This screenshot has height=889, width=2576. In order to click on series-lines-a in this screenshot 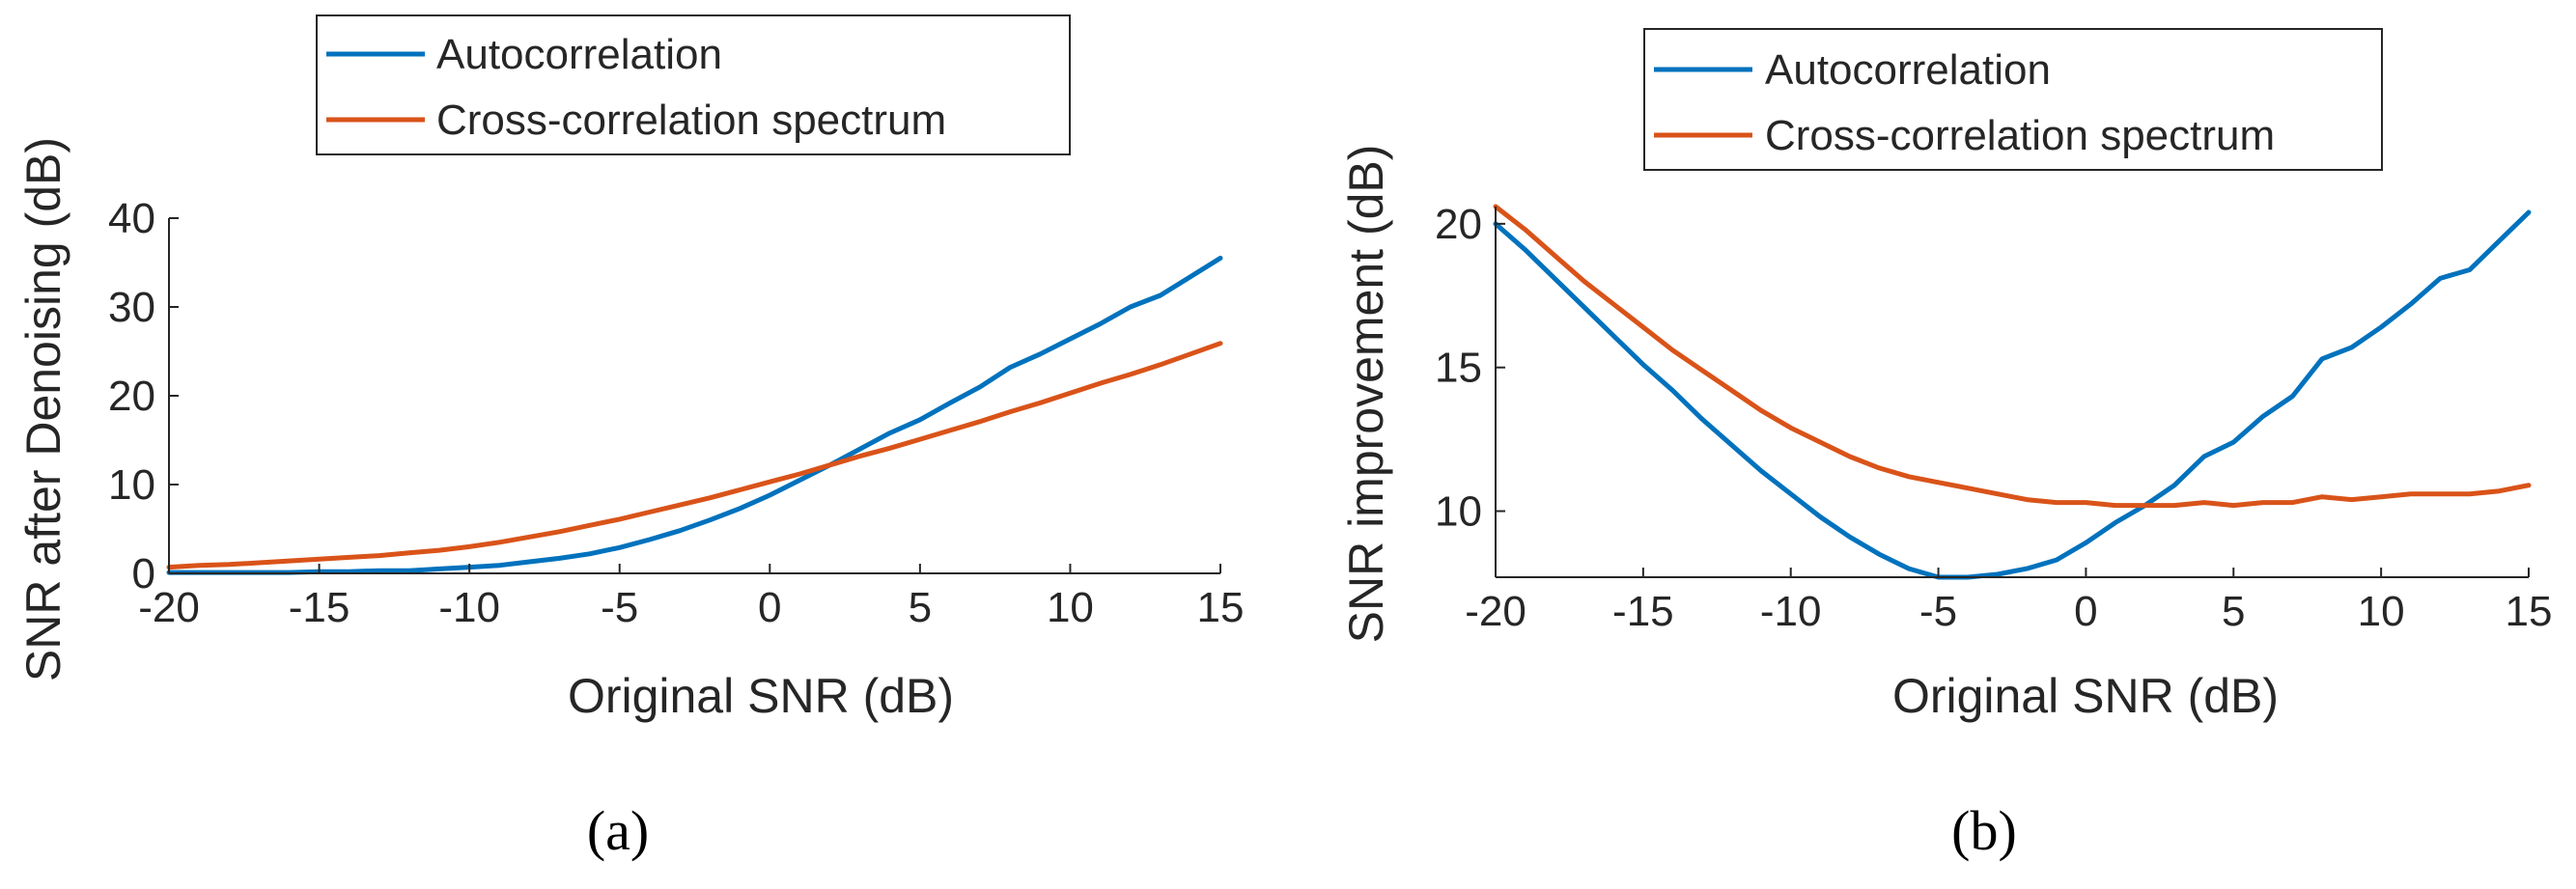, I will do `click(694, 415)`.